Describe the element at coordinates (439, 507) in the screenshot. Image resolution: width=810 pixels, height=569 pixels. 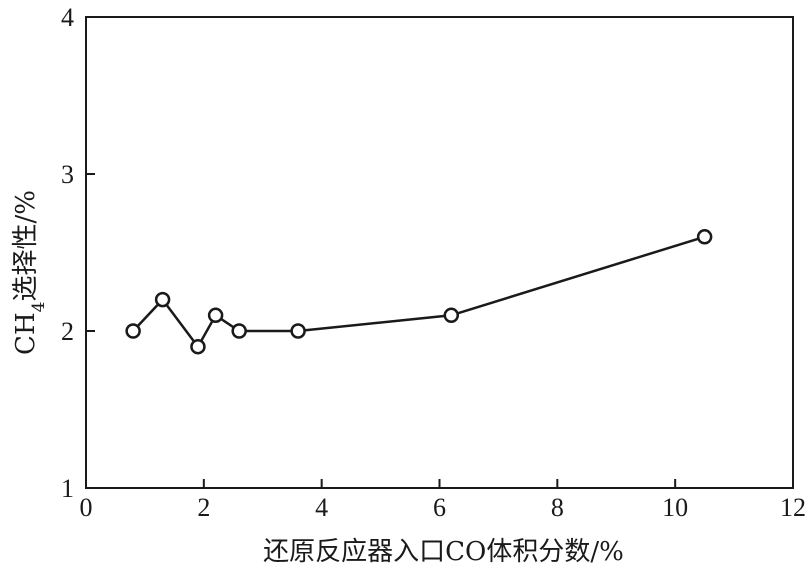
I see `x-tick-label: 6` at that location.